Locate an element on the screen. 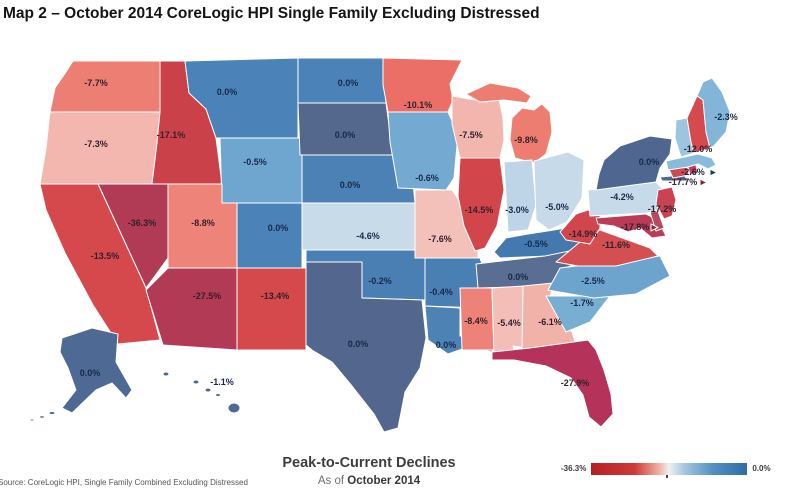 The height and width of the screenshot is (496, 801). state-label-ok: -0.2% is located at coordinates (380, 281).